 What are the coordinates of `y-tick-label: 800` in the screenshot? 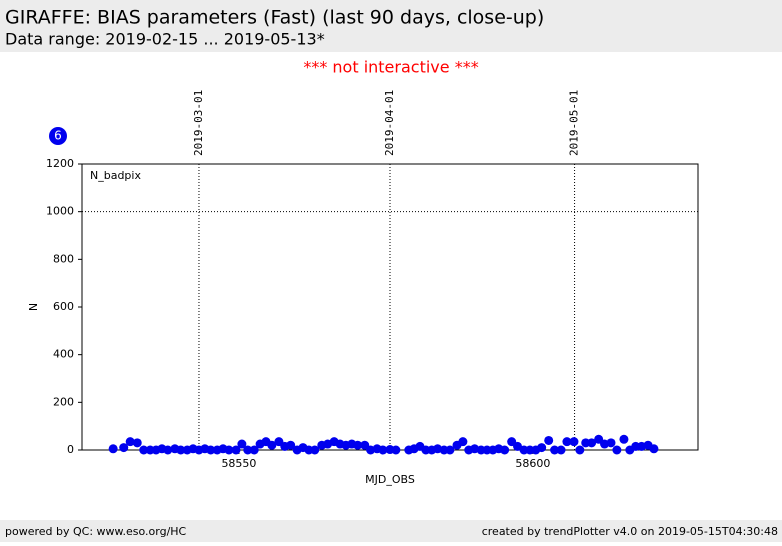 It's located at (63, 258).